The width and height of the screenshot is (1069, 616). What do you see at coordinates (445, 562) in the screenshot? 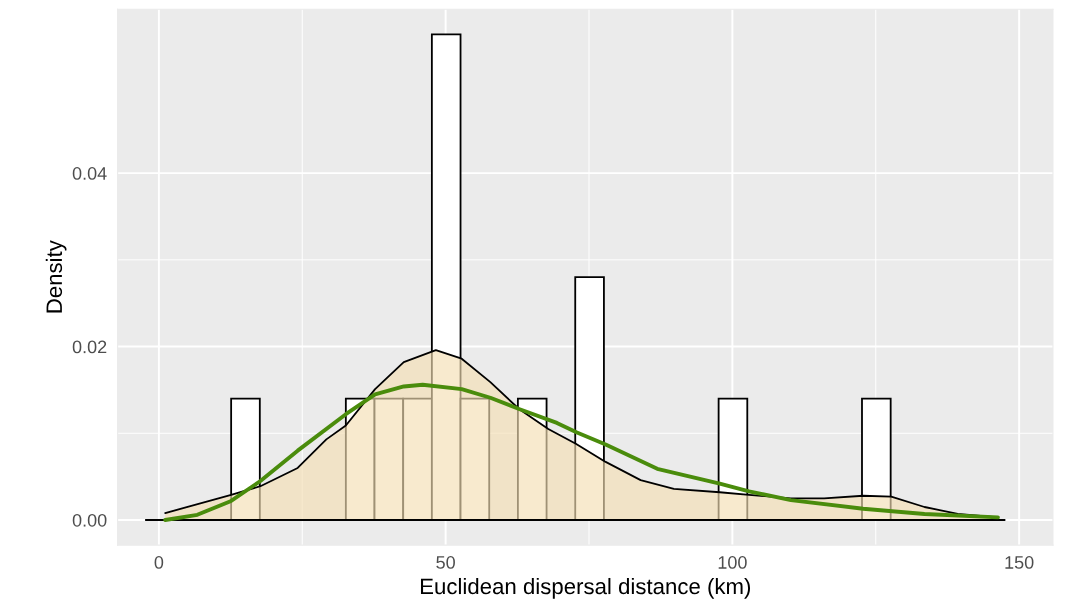
I see `x-tick-label: 50` at bounding box center [445, 562].